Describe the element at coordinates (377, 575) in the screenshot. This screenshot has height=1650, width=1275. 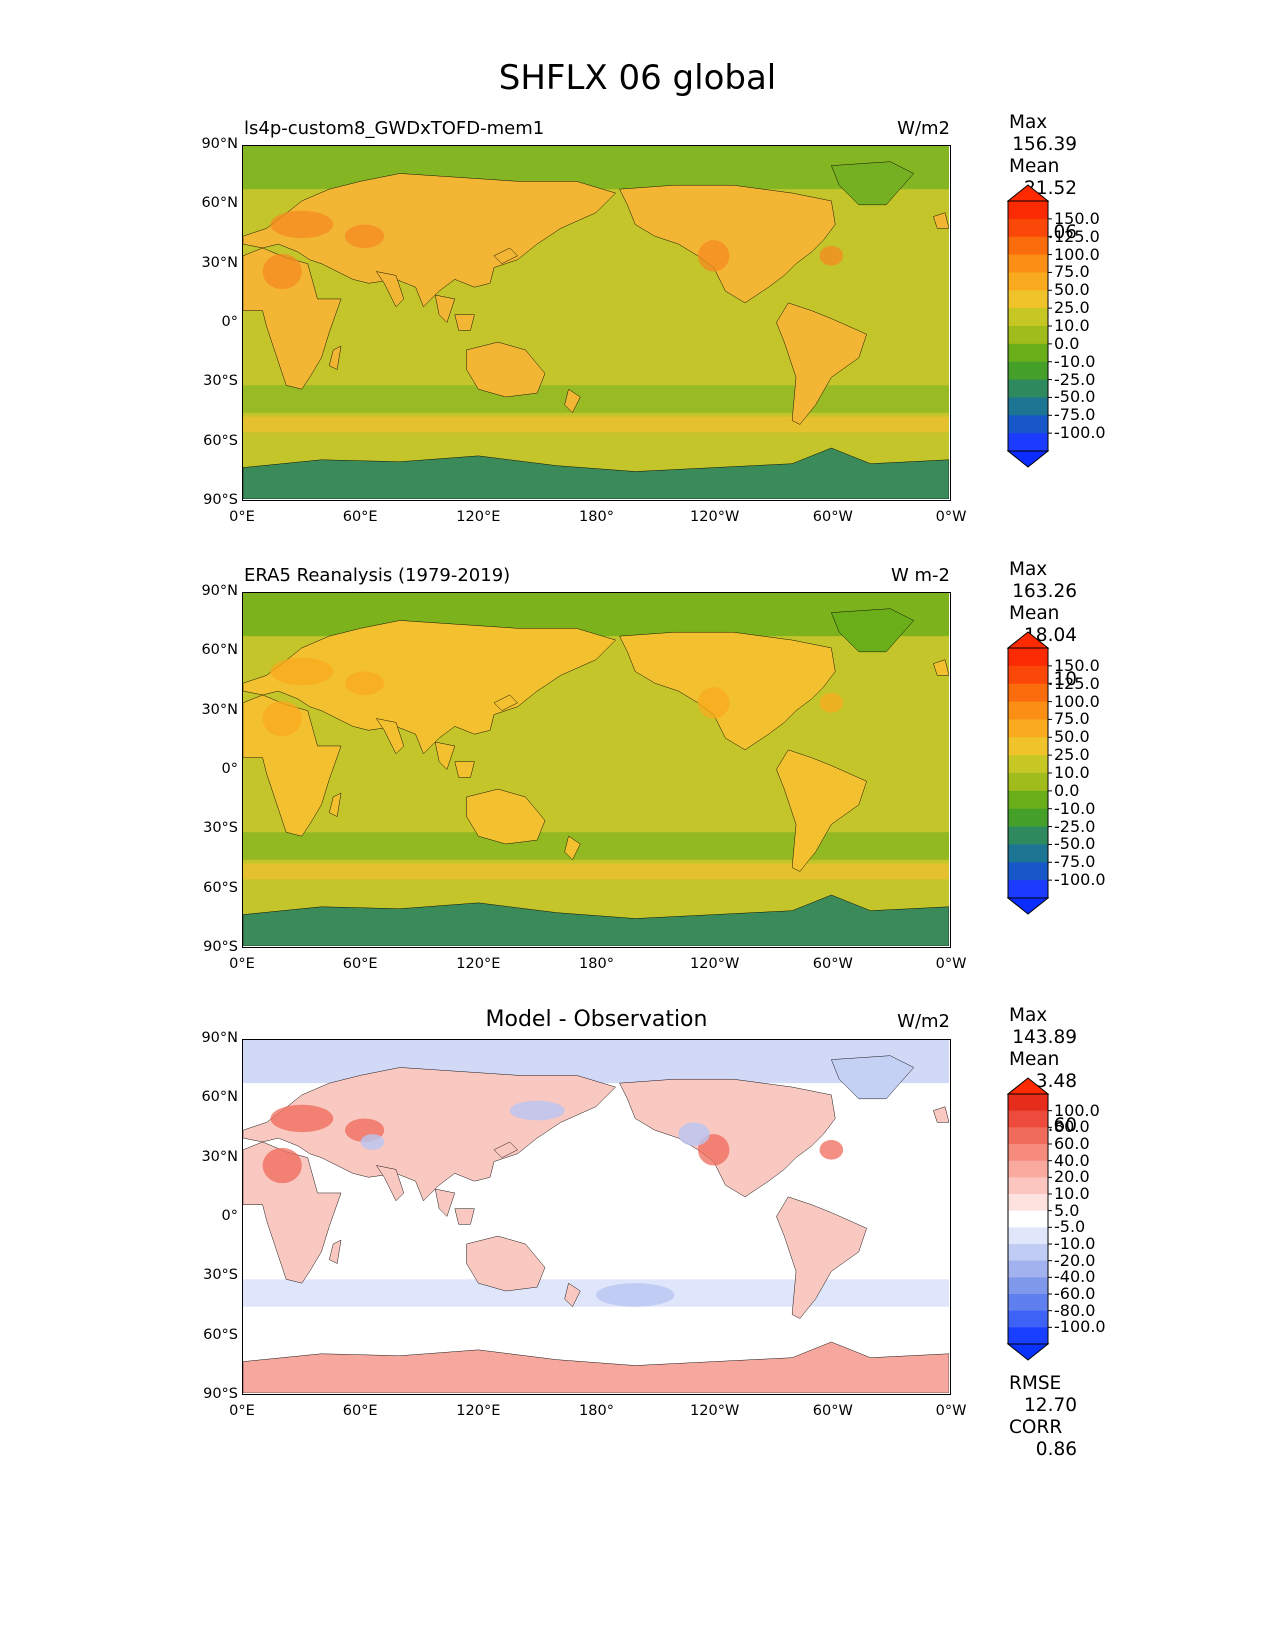
I see `panel-title: ERA5 Reanalysis (1979-2019)` at that location.